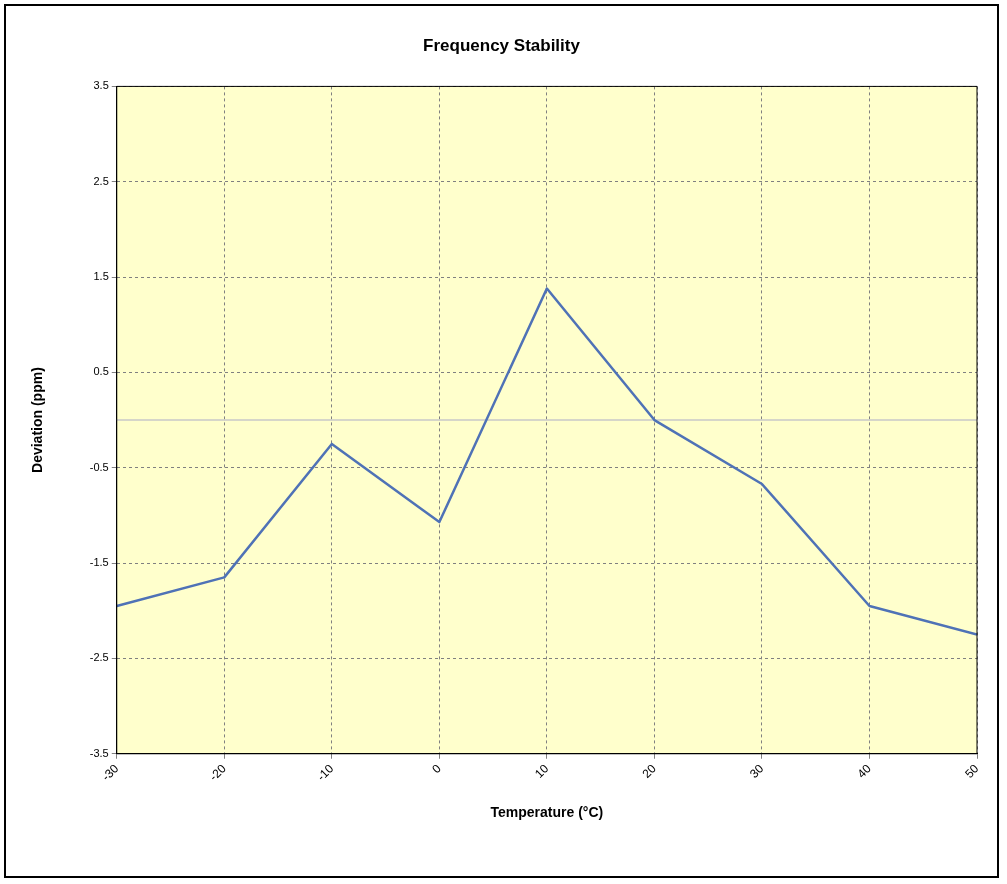 This screenshot has height=884, width=1007. Describe the element at coordinates (101, 85) in the screenshot. I see `y-tick-label: 3.5` at that location.